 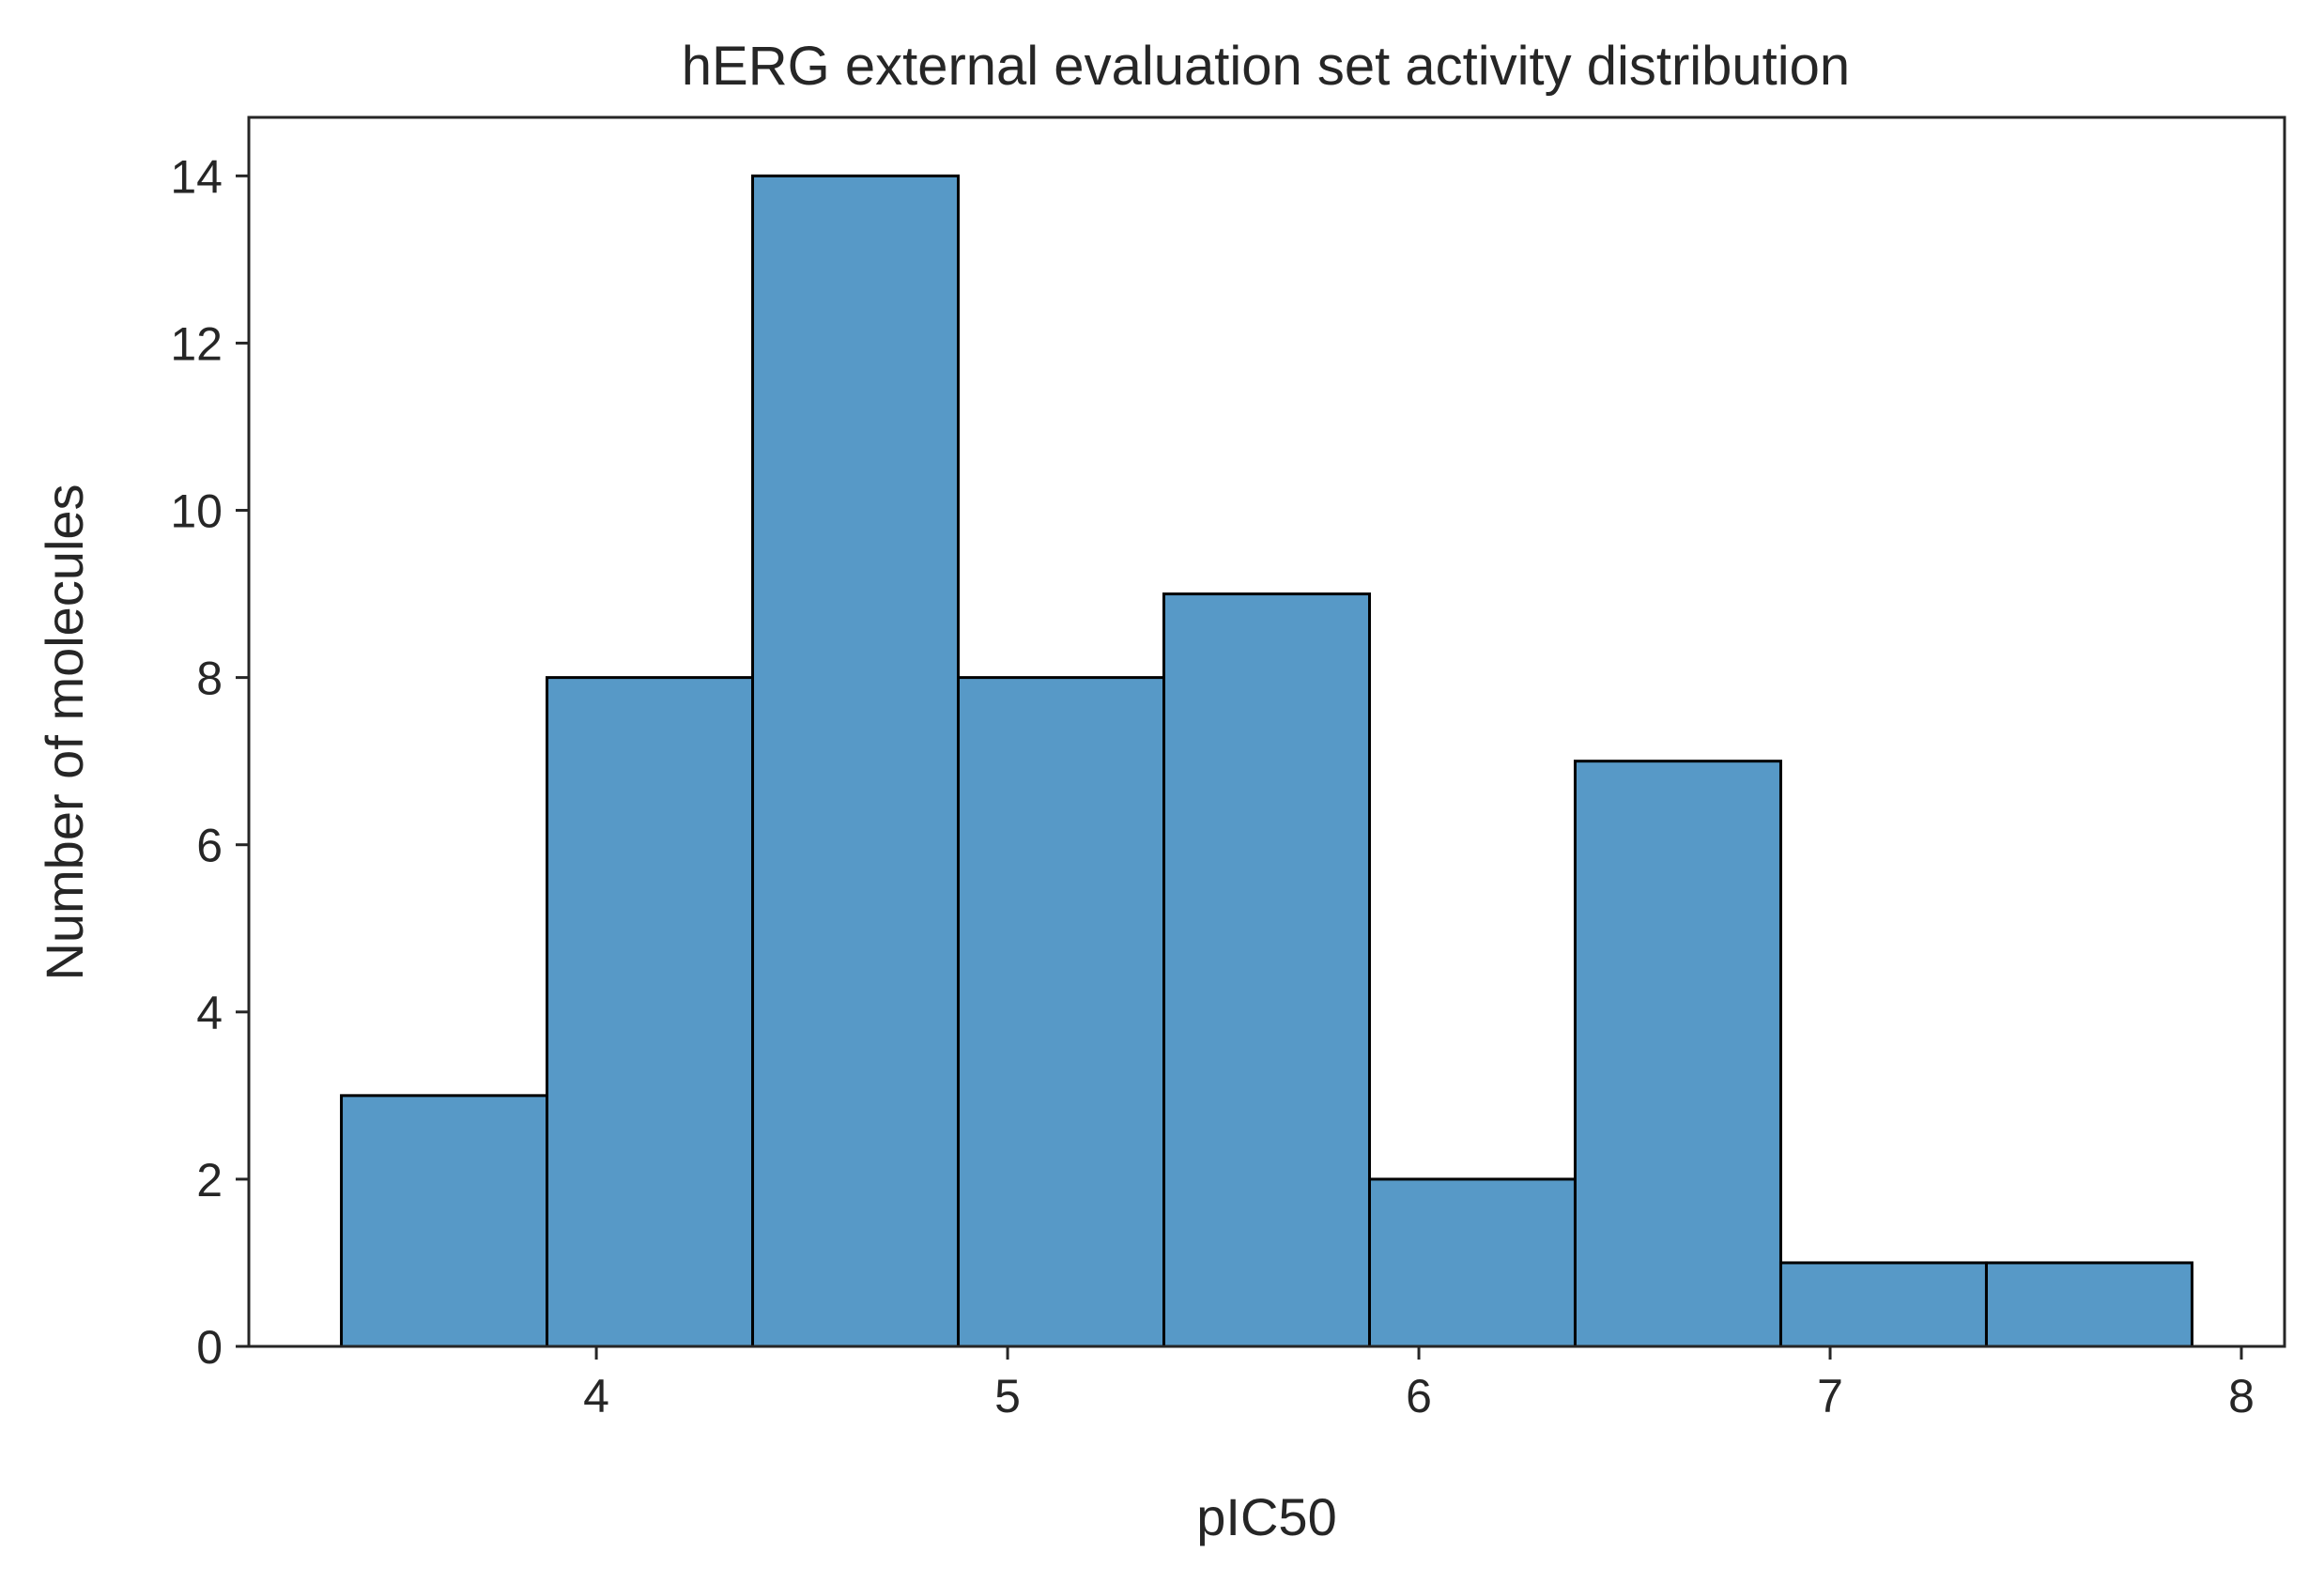 What do you see at coordinates (209, 1180) in the screenshot?
I see `y-tick-label: 2` at bounding box center [209, 1180].